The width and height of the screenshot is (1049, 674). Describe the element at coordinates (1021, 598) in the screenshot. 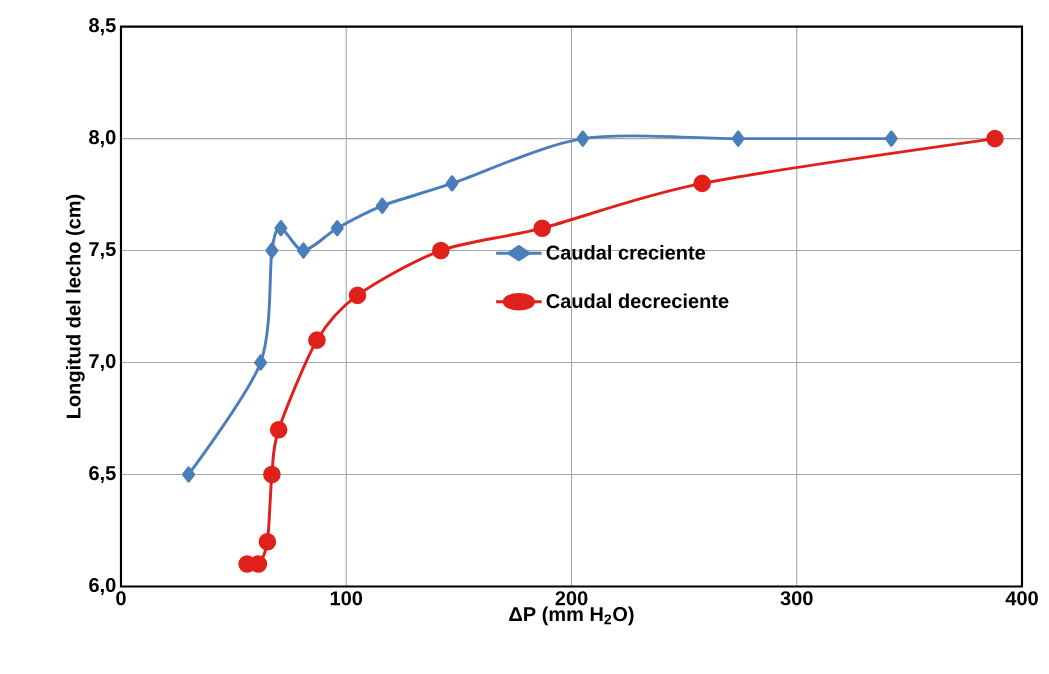

I see `x-tick-label: 400` at that location.